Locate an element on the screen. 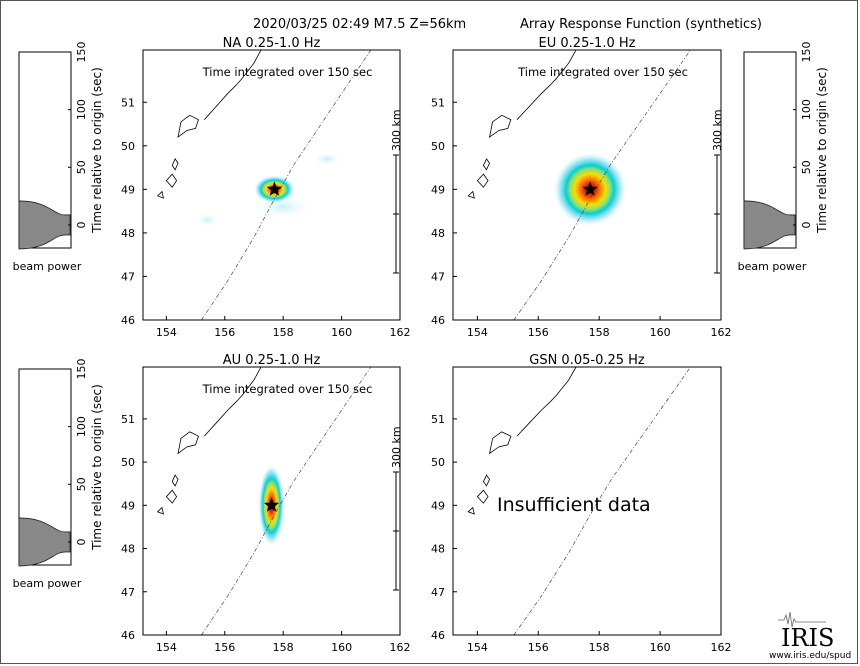 Image resolution: width=860 pixels, height=666 pixels. seismogram-icon is located at coordinates (802, 619).